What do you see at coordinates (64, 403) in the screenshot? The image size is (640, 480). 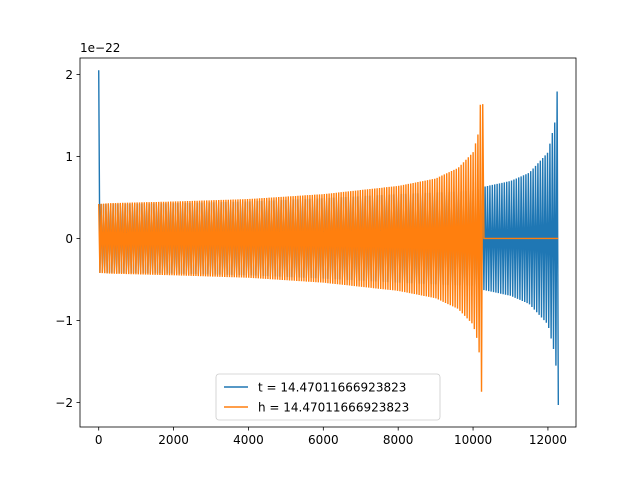 I see `y-tick-label: −2` at bounding box center [64, 403].